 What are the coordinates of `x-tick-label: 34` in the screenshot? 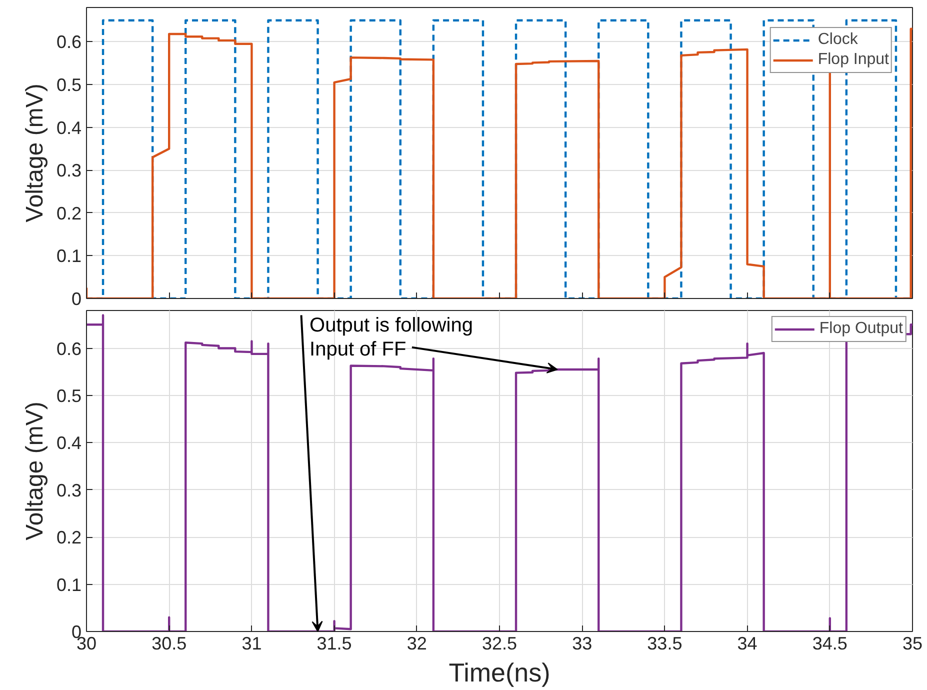 It's located at (747, 644).